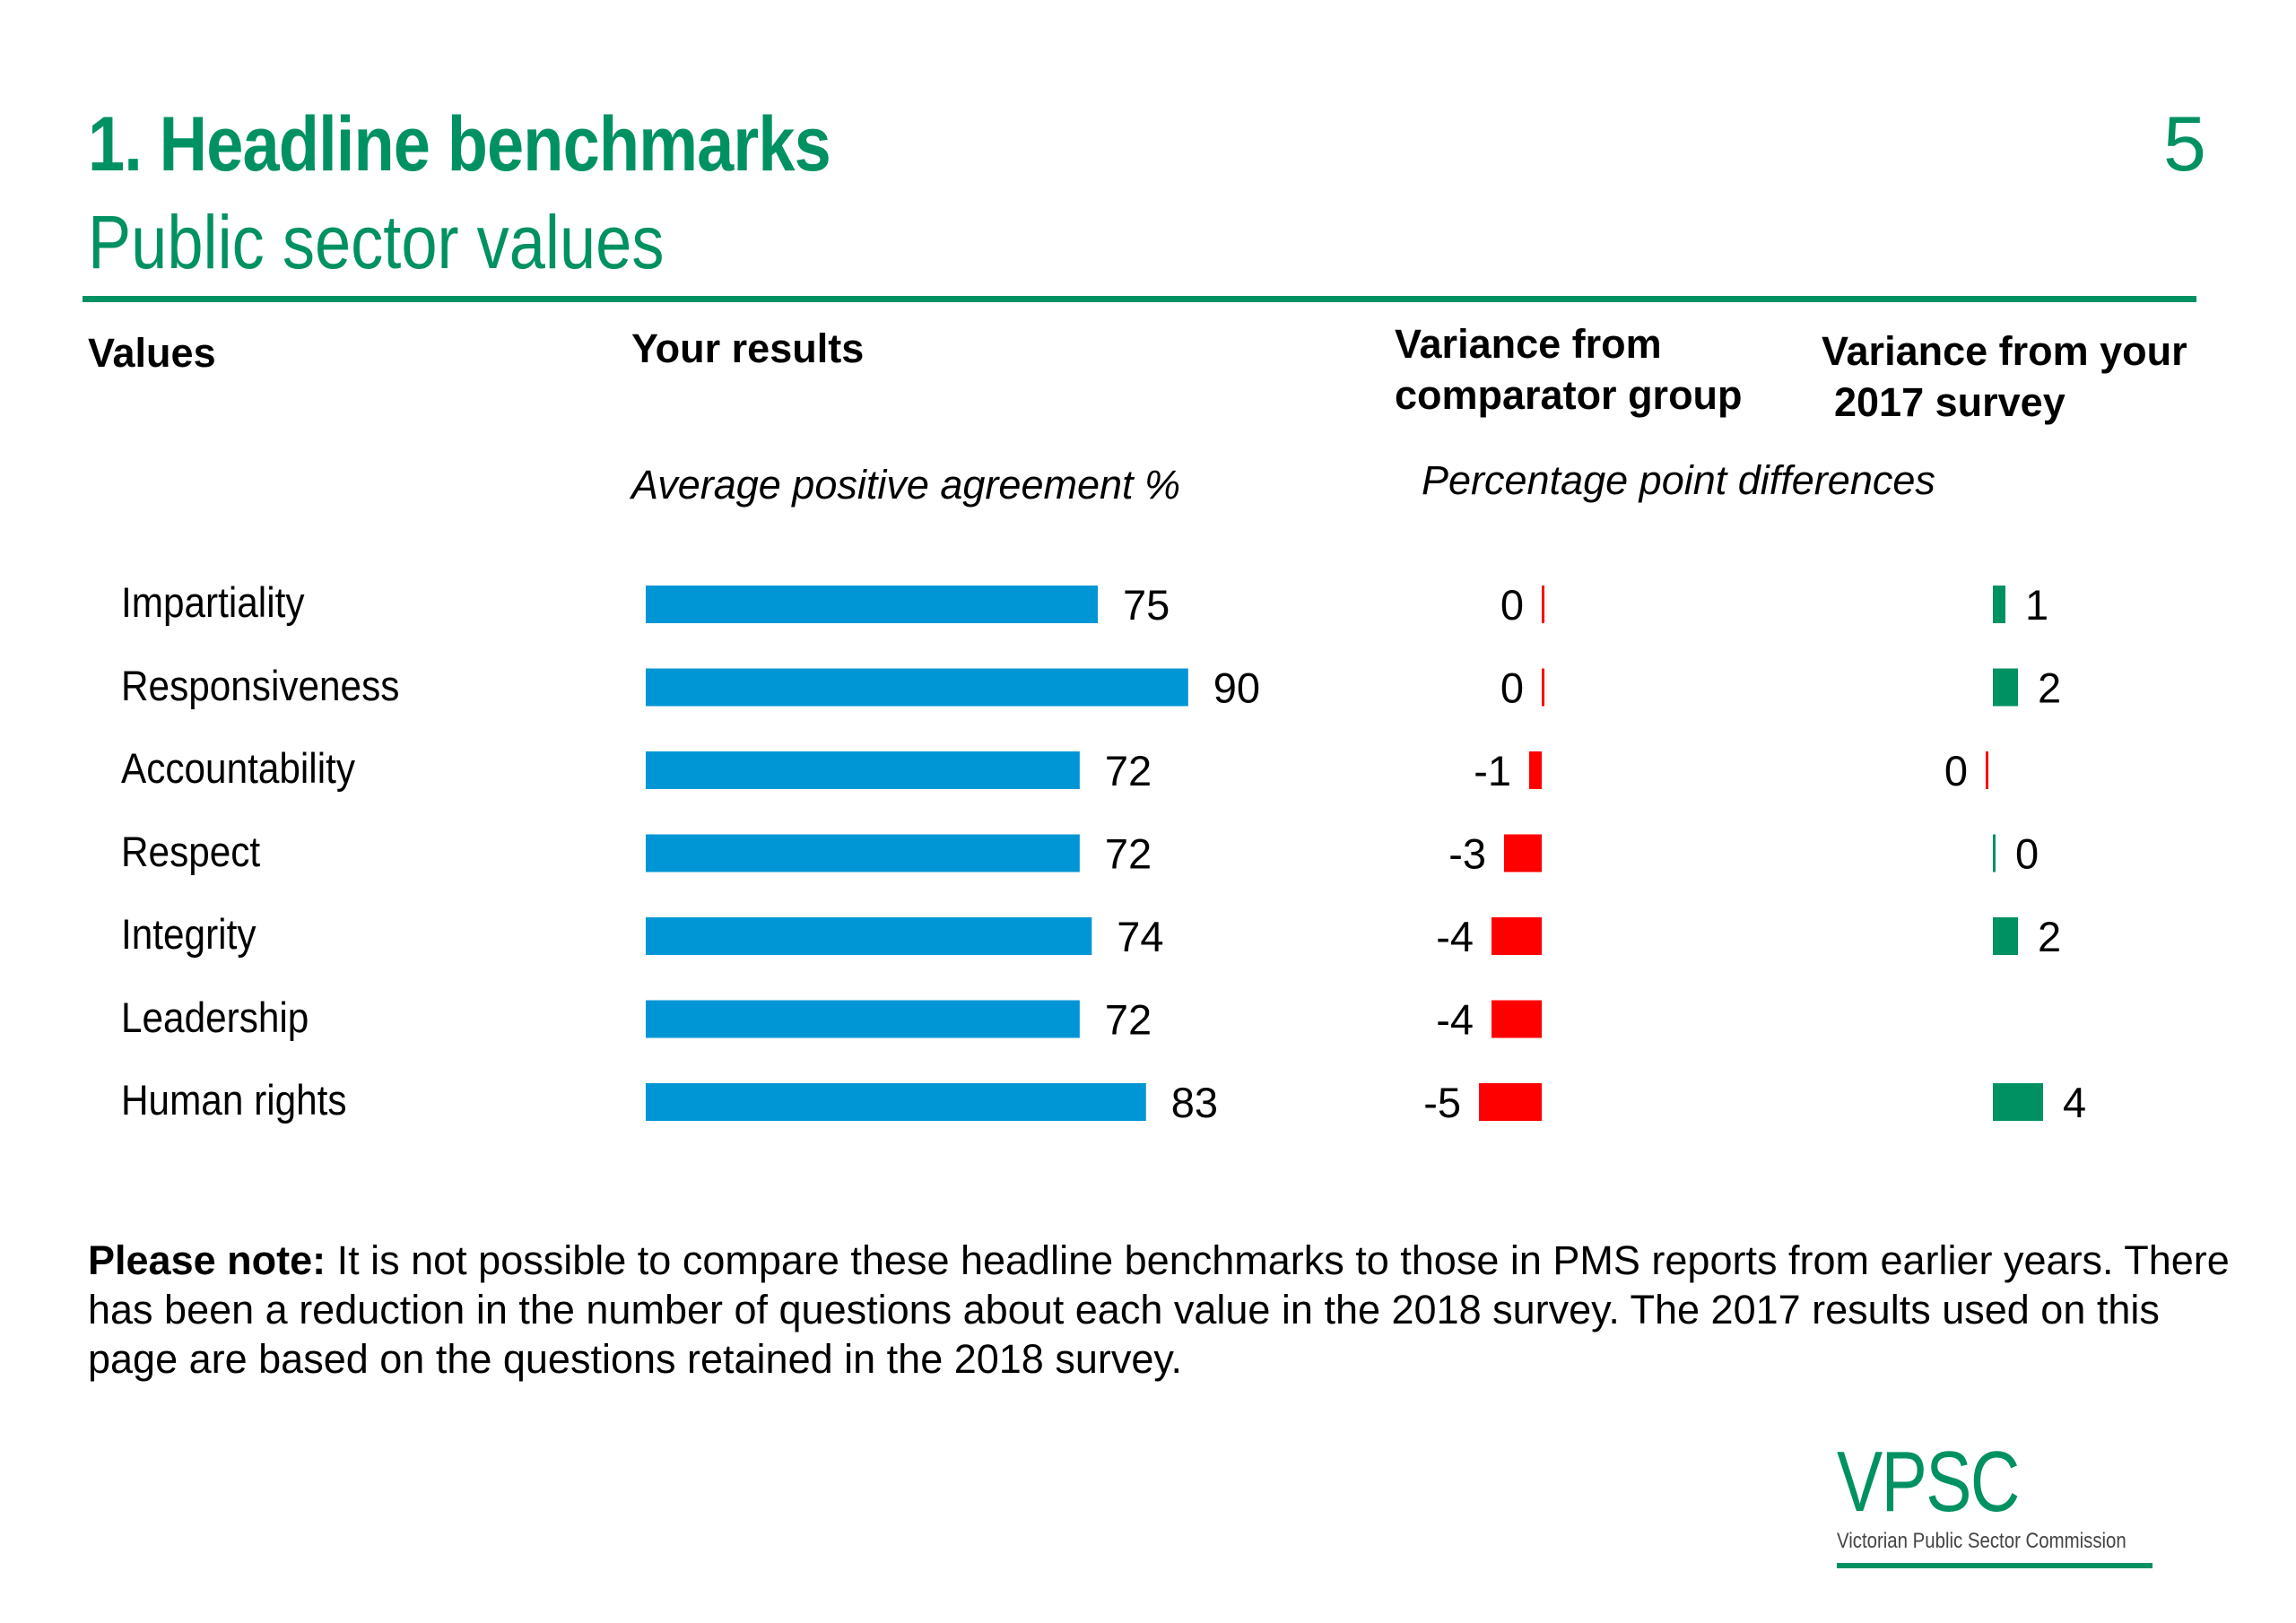 The height and width of the screenshot is (1623, 2296). I want to click on category-label: Accountability, so click(238, 768).